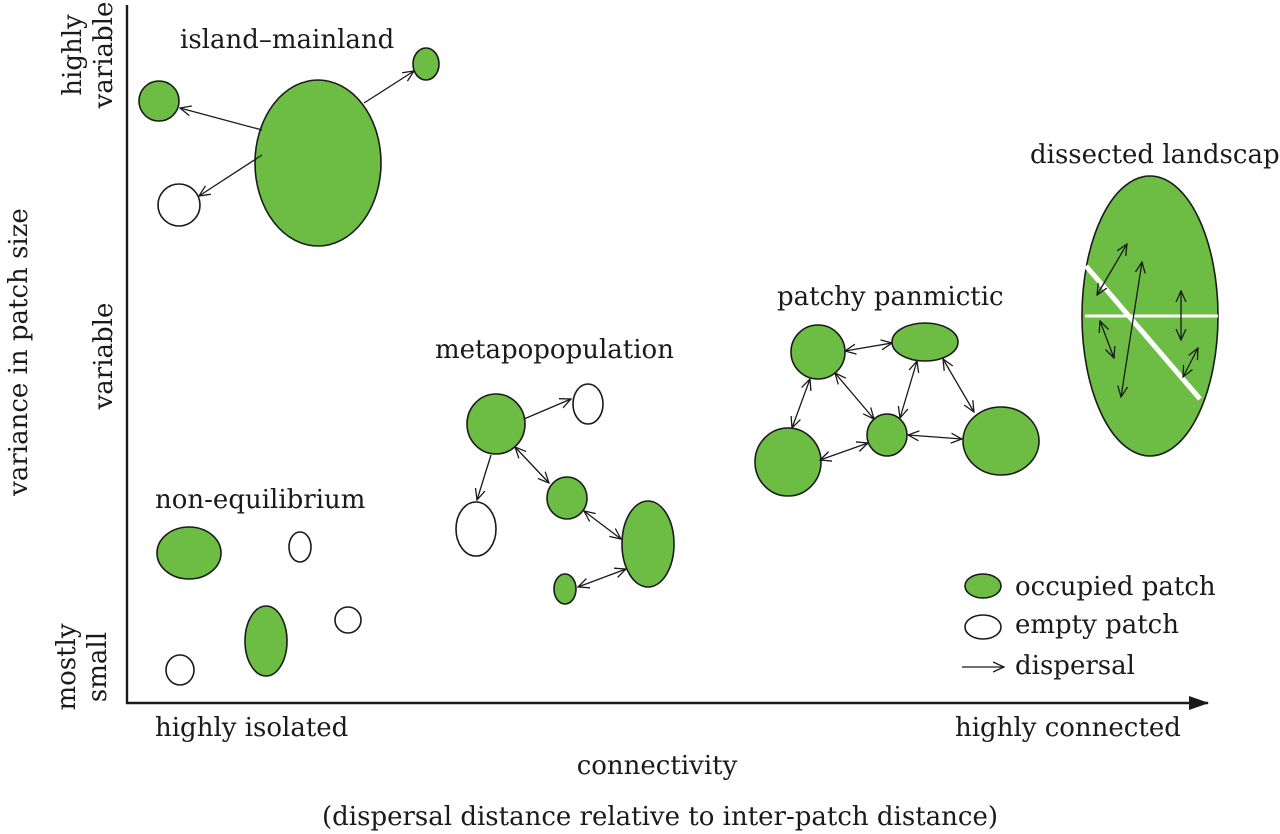 The image size is (1280, 834). What do you see at coordinates (73, 55) in the screenshot?
I see `y-tick-highly: highly` at bounding box center [73, 55].